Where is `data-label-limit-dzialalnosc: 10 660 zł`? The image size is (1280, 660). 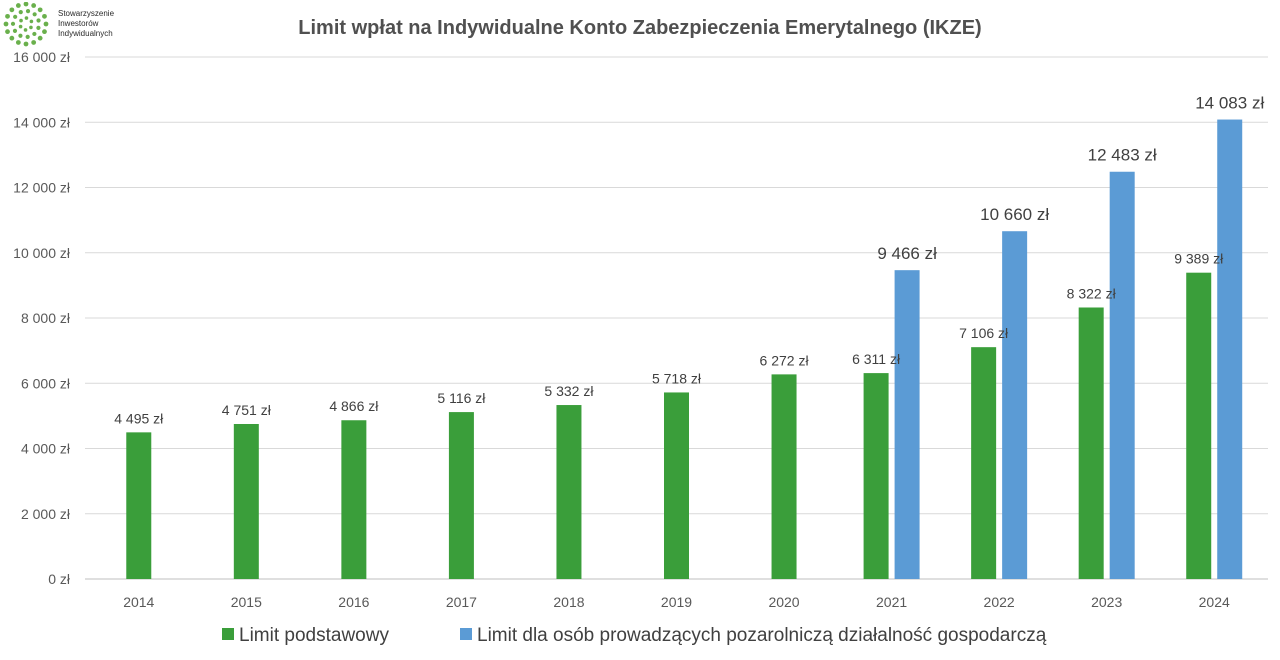 data-label-limit-dzialalnosc: 10 660 zł is located at coordinates (1014, 214).